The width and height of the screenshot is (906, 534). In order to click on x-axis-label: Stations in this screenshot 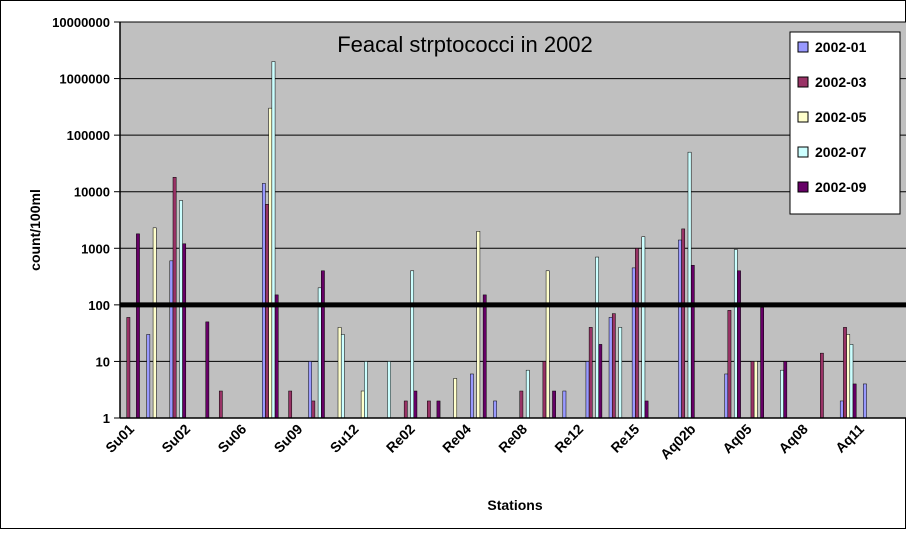, I will do `click(514, 505)`.